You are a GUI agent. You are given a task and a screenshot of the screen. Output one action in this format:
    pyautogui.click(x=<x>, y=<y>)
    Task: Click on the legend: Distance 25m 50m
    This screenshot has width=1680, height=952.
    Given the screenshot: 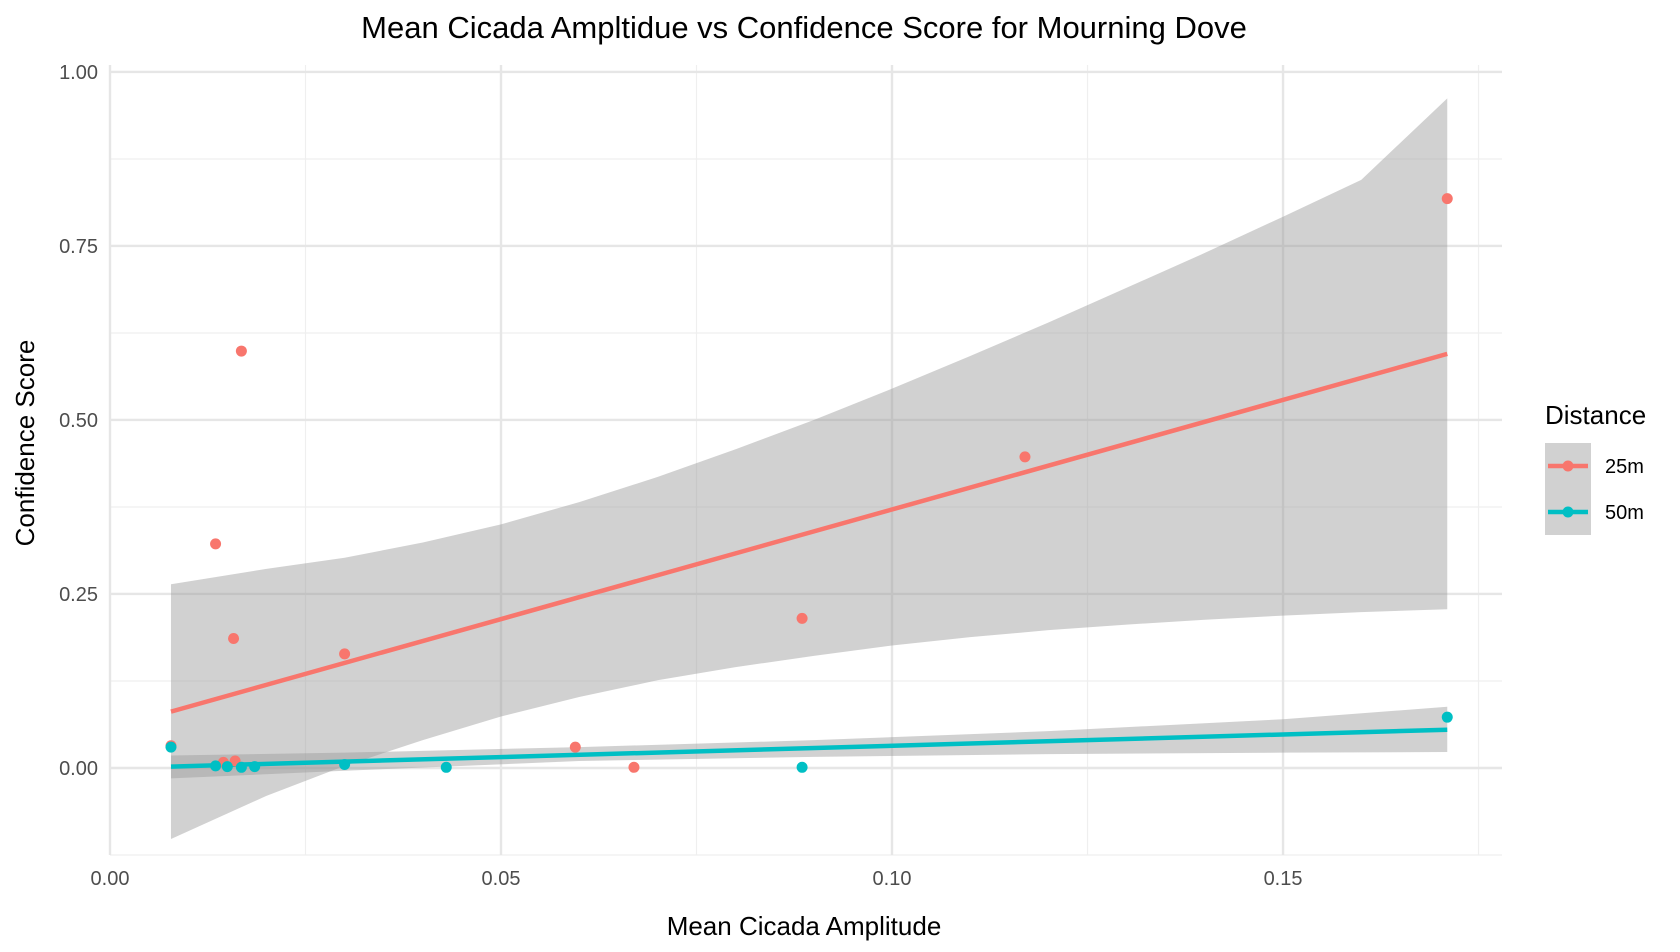 What is the action you would take?
    pyautogui.click(x=1595, y=467)
    